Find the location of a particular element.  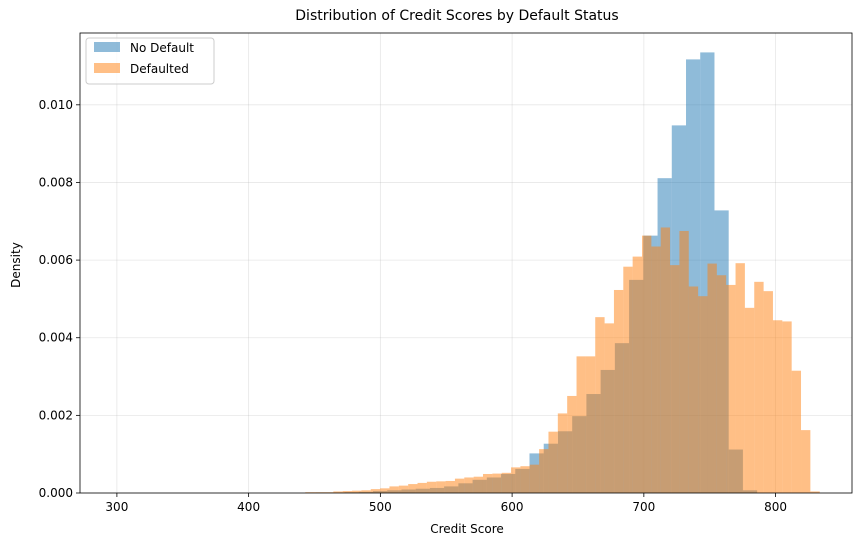

y-tick-label: 0.010 is located at coordinates (56, 105).